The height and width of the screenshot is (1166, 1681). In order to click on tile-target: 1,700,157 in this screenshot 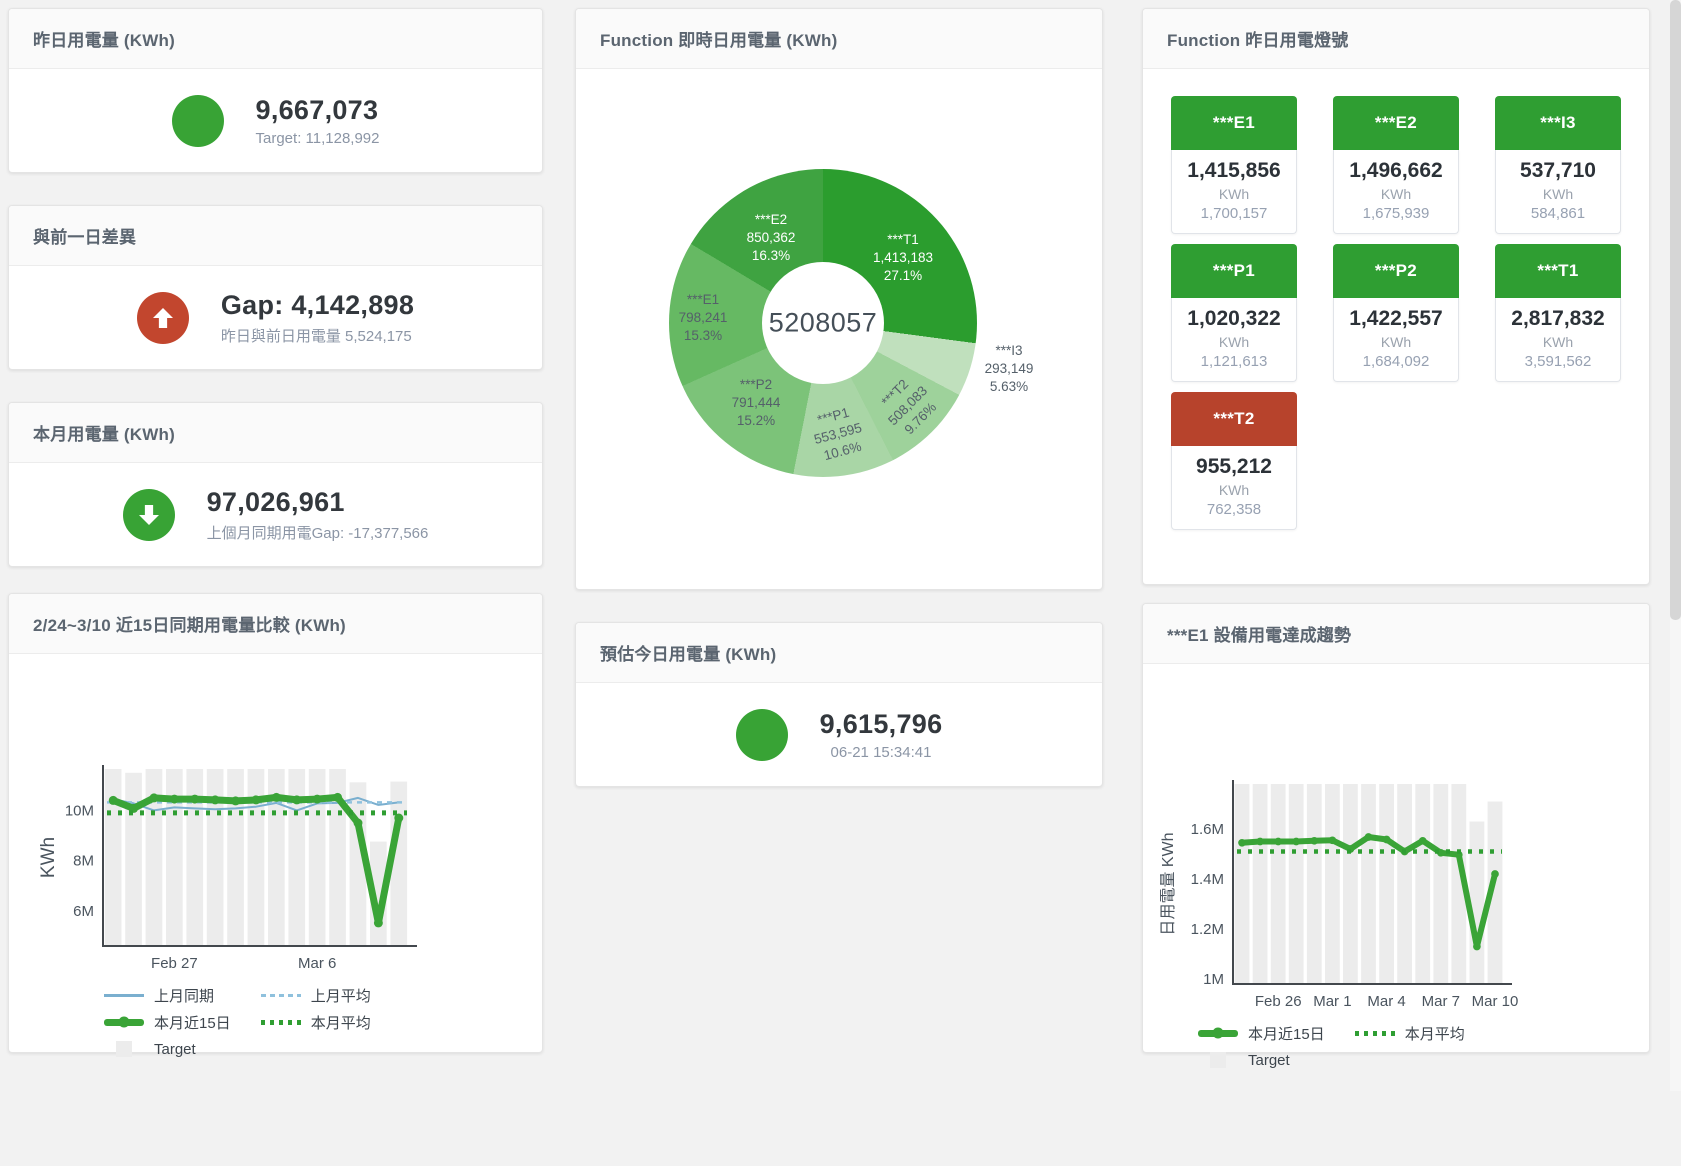, I will do `click(1234, 213)`.